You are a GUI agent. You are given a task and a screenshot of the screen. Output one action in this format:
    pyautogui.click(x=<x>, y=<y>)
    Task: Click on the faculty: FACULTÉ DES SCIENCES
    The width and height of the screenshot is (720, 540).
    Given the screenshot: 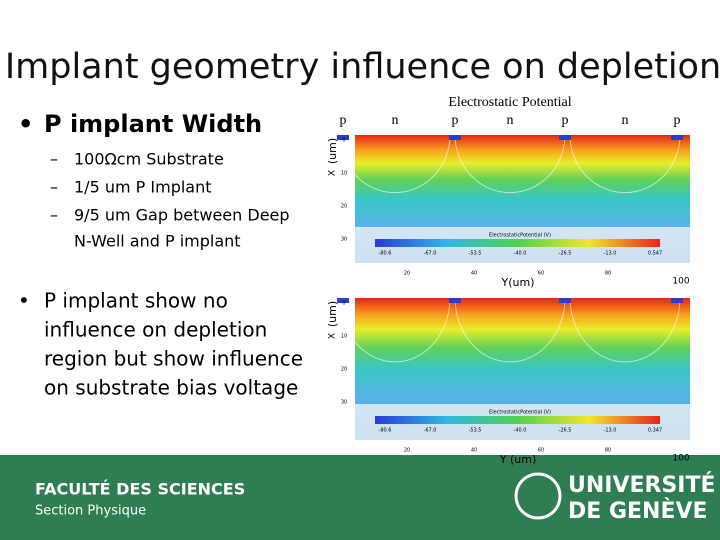 What is the action you would take?
    pyautogui.click(x=140, y=489)
    